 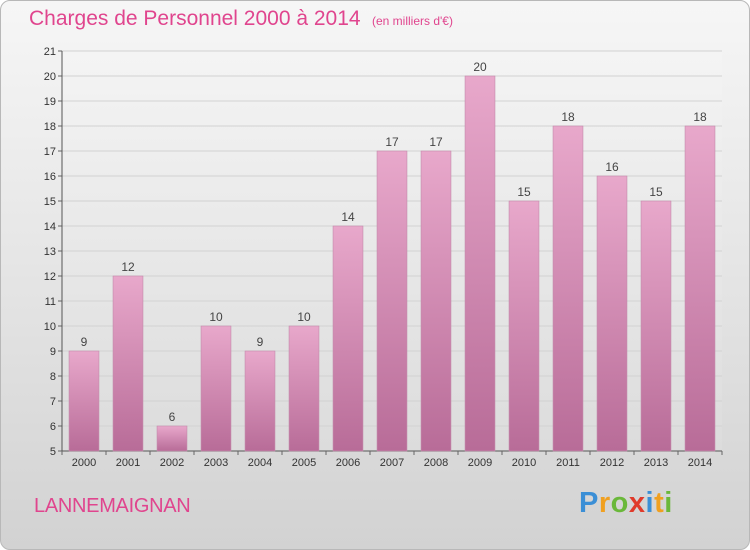 I want to click on bar-value-label: 20, so click(x=480, y=67).